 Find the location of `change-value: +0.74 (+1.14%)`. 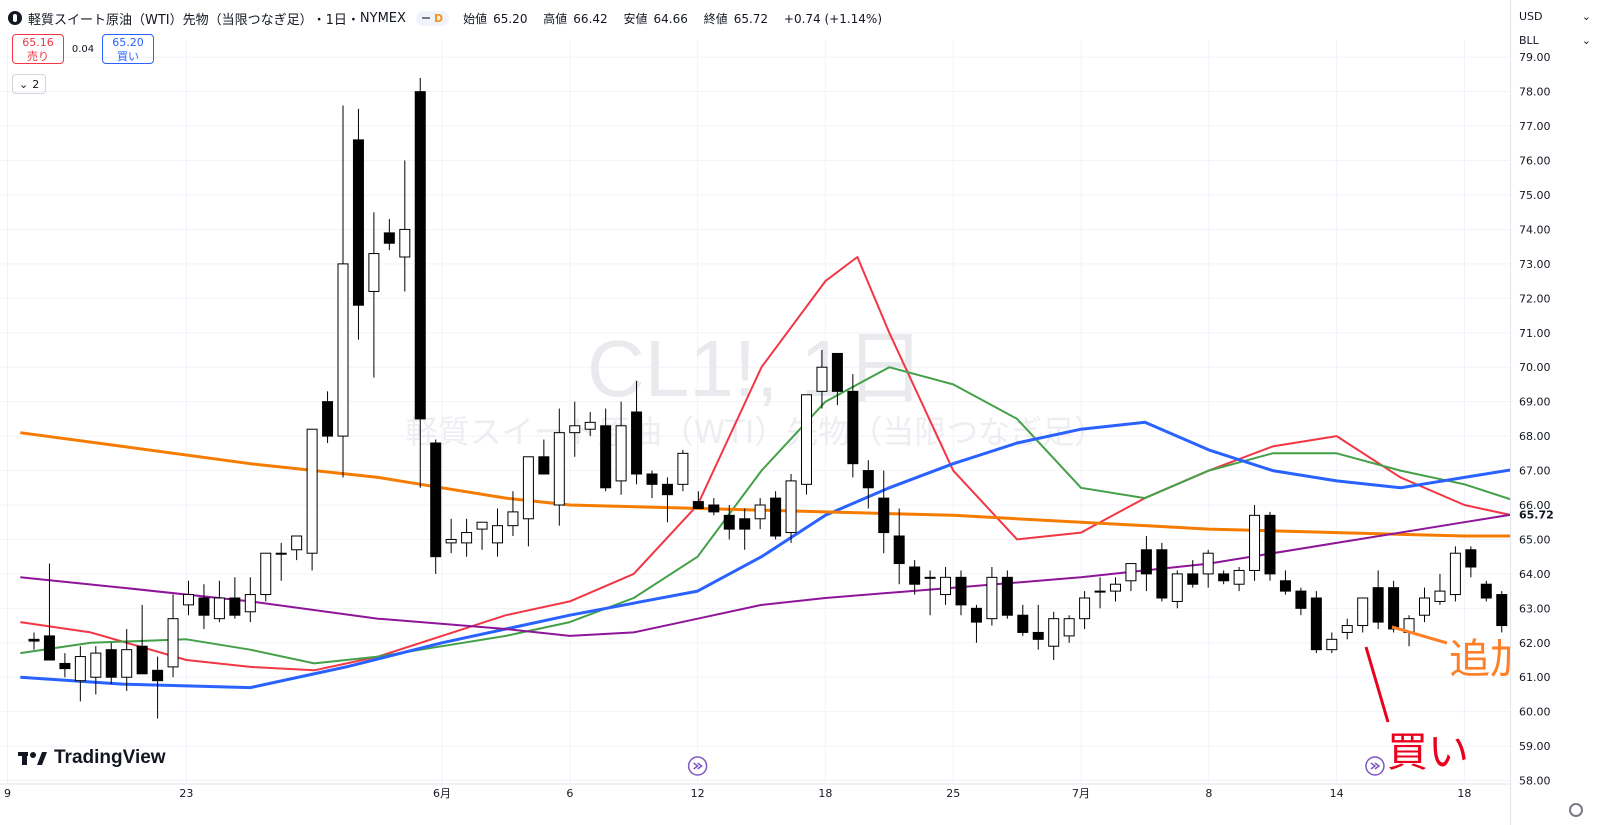

change-value: +0.74 (+1.14%) is located at coordinates (833, 18).